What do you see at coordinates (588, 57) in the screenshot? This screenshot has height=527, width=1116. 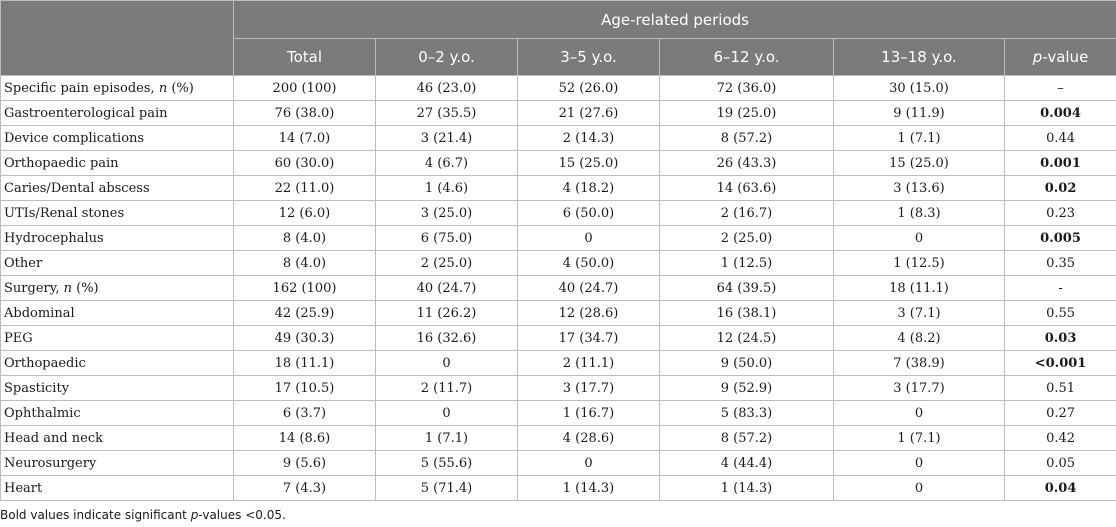 I see `header-age-3-5: 3–5 y.o.` at bounding box center [588, 57].